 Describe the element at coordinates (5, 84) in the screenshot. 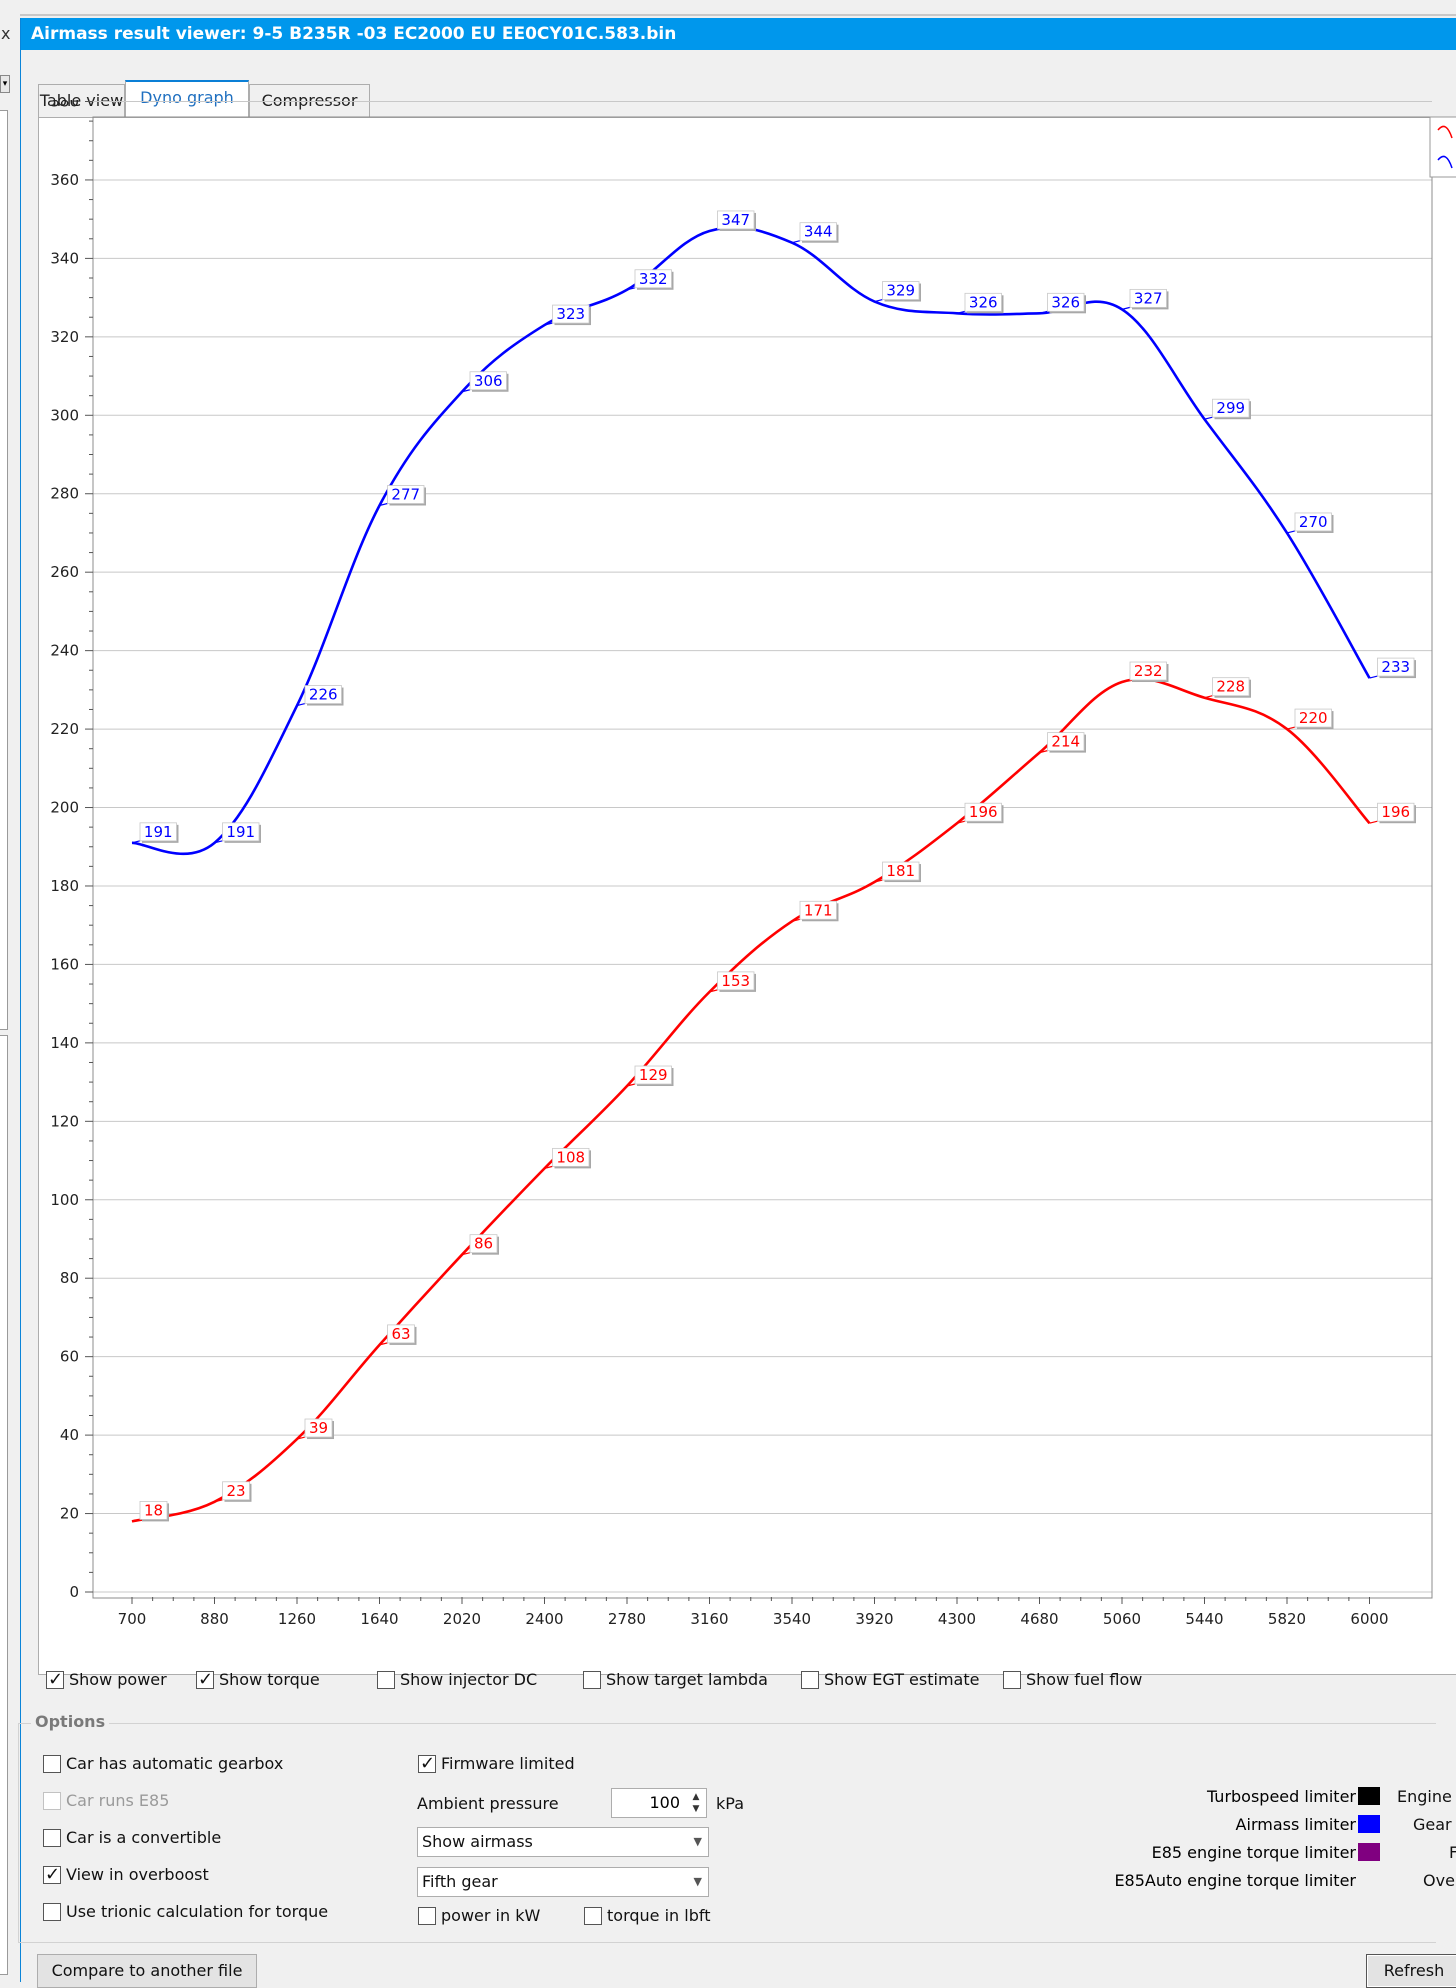

I see `chevron-down-icon: ▾` at that location.